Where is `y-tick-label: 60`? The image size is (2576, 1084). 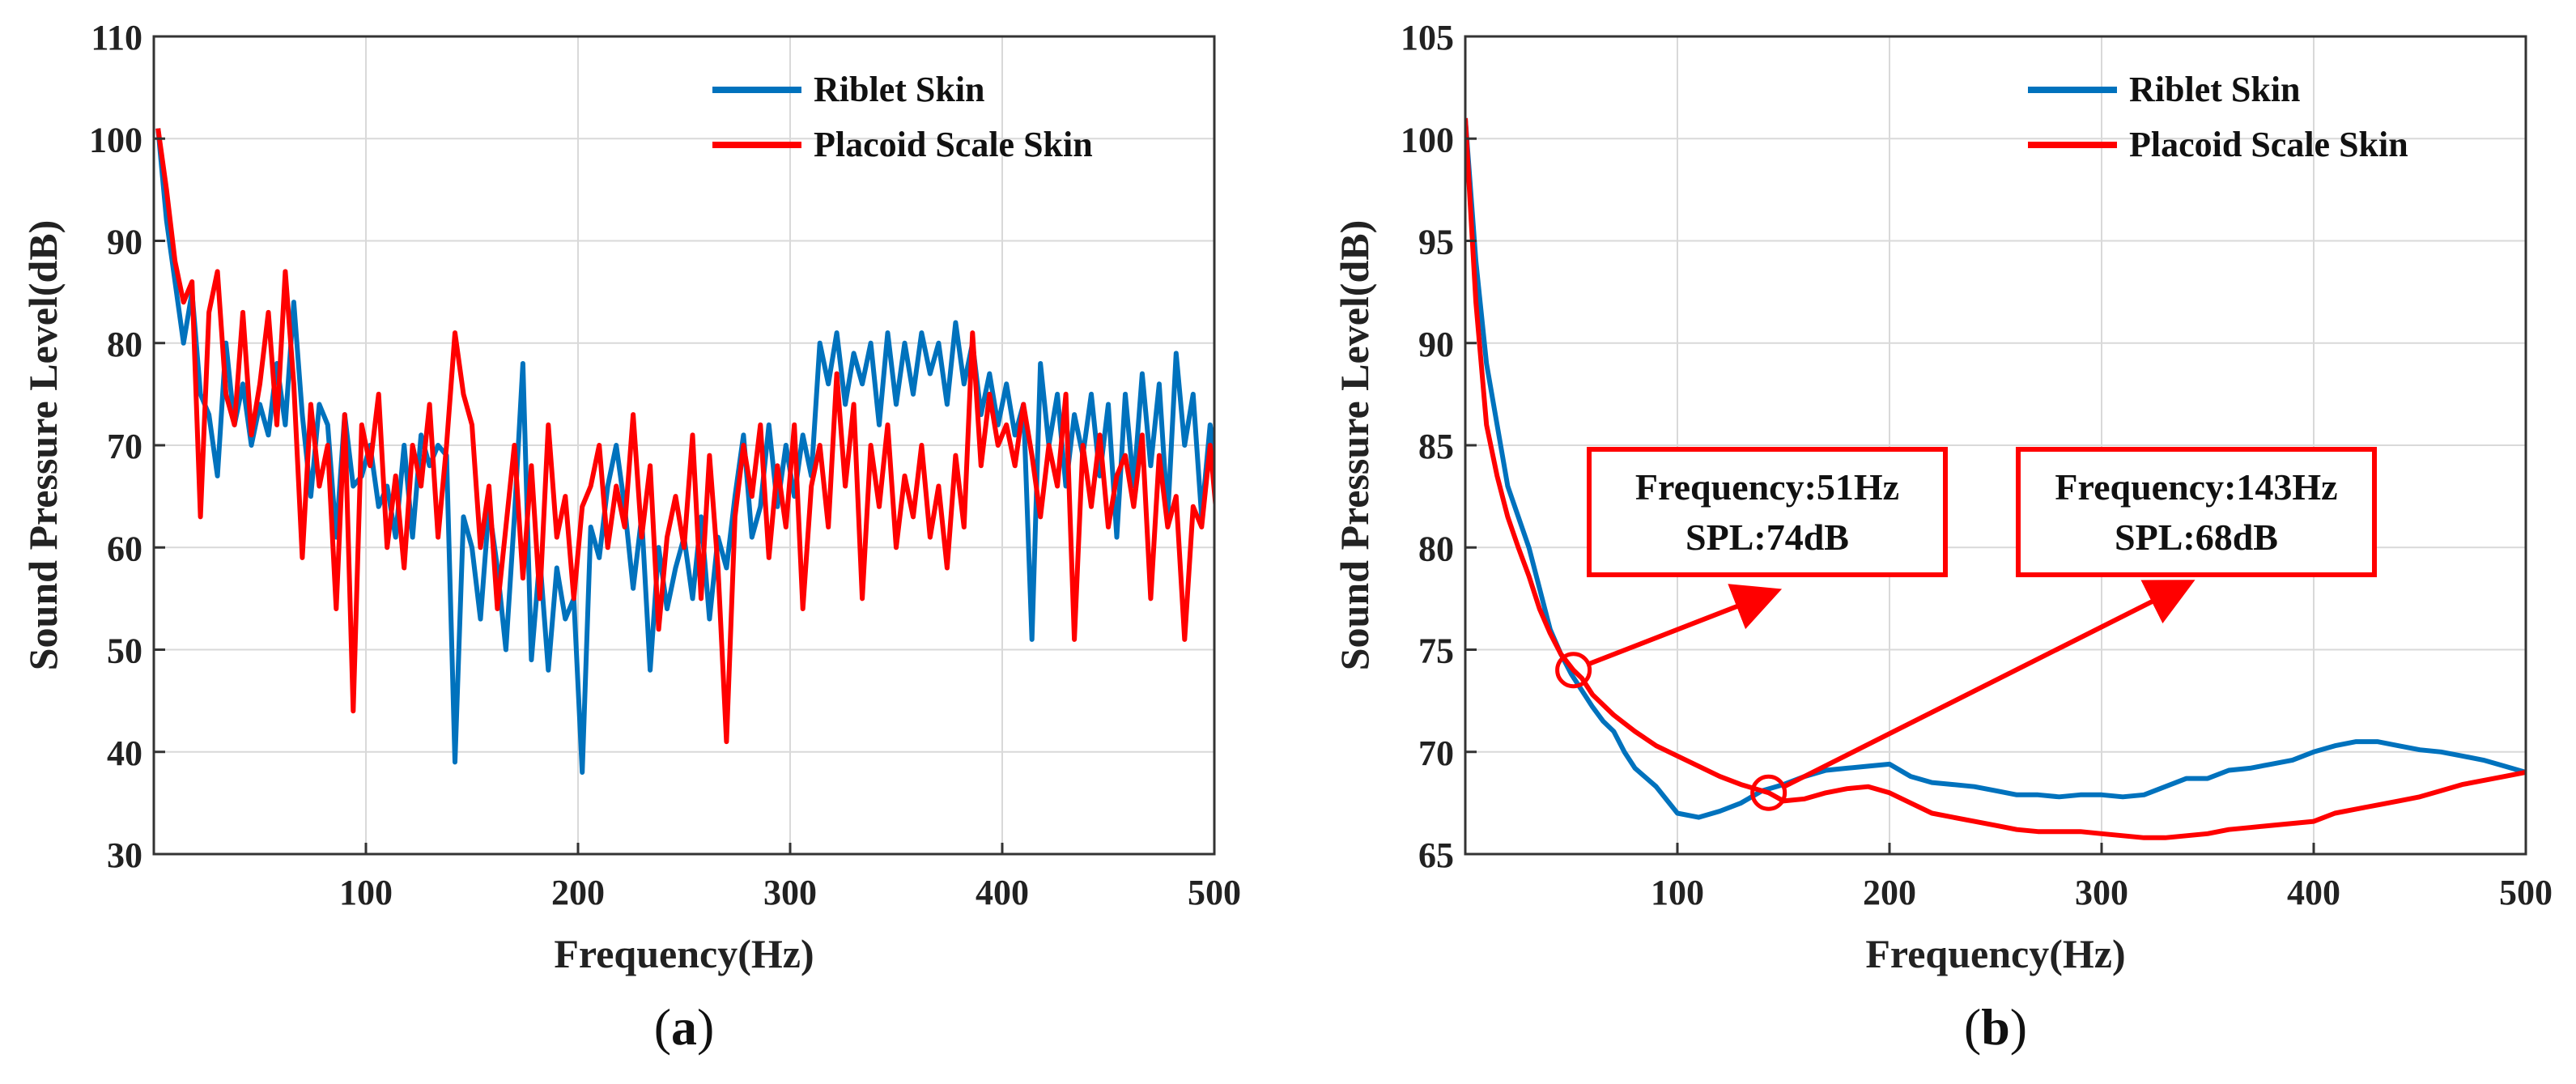
y-tick-label: 60 is located at coordinates (124, 548).